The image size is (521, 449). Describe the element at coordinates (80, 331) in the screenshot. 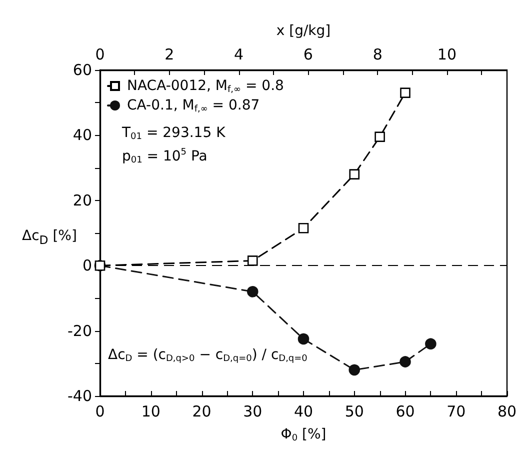

I see `y-tick-label: -20` at that location.